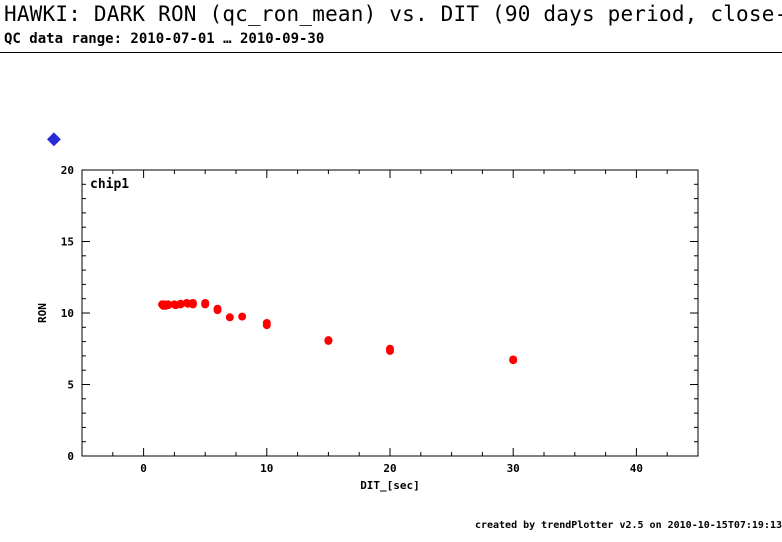 This screenshot has width=782, height=542. I want to click on data-range-subtitle: QC data range: 2010-07-01 … 2010-09-30, so click(164, 39).